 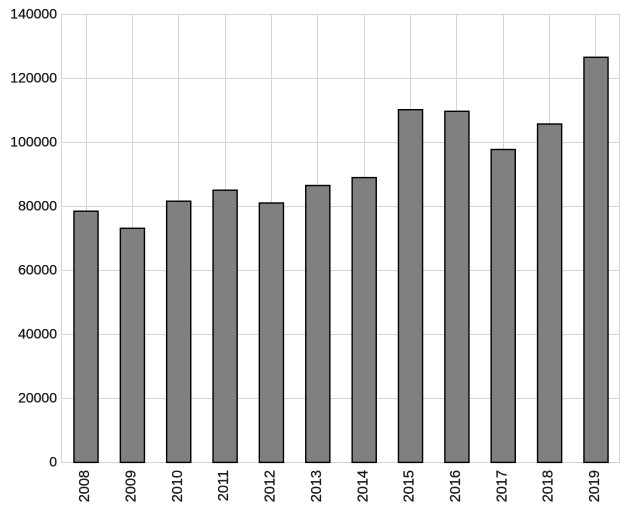 I want to click on svg-text: 2008, so click(x=85, y=486).